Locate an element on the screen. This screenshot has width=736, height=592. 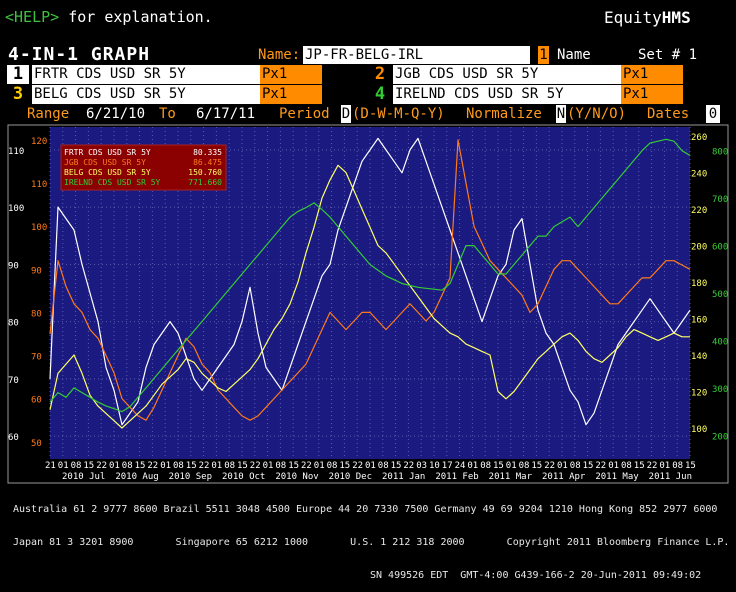
security-1-num: 1 is located at coordinates (18, 74).